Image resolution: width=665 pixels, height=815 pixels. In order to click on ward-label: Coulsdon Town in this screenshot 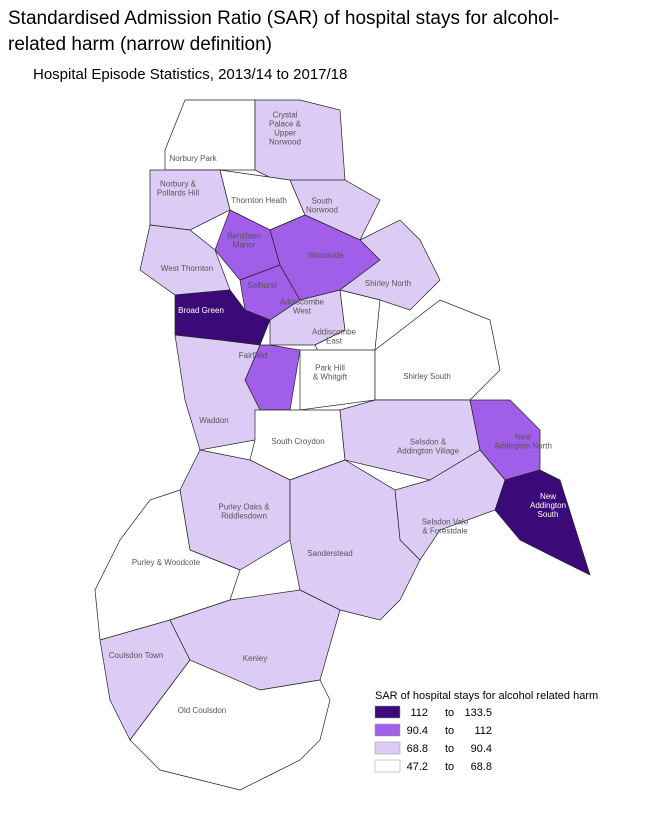, I will do `click(136, 655)`.